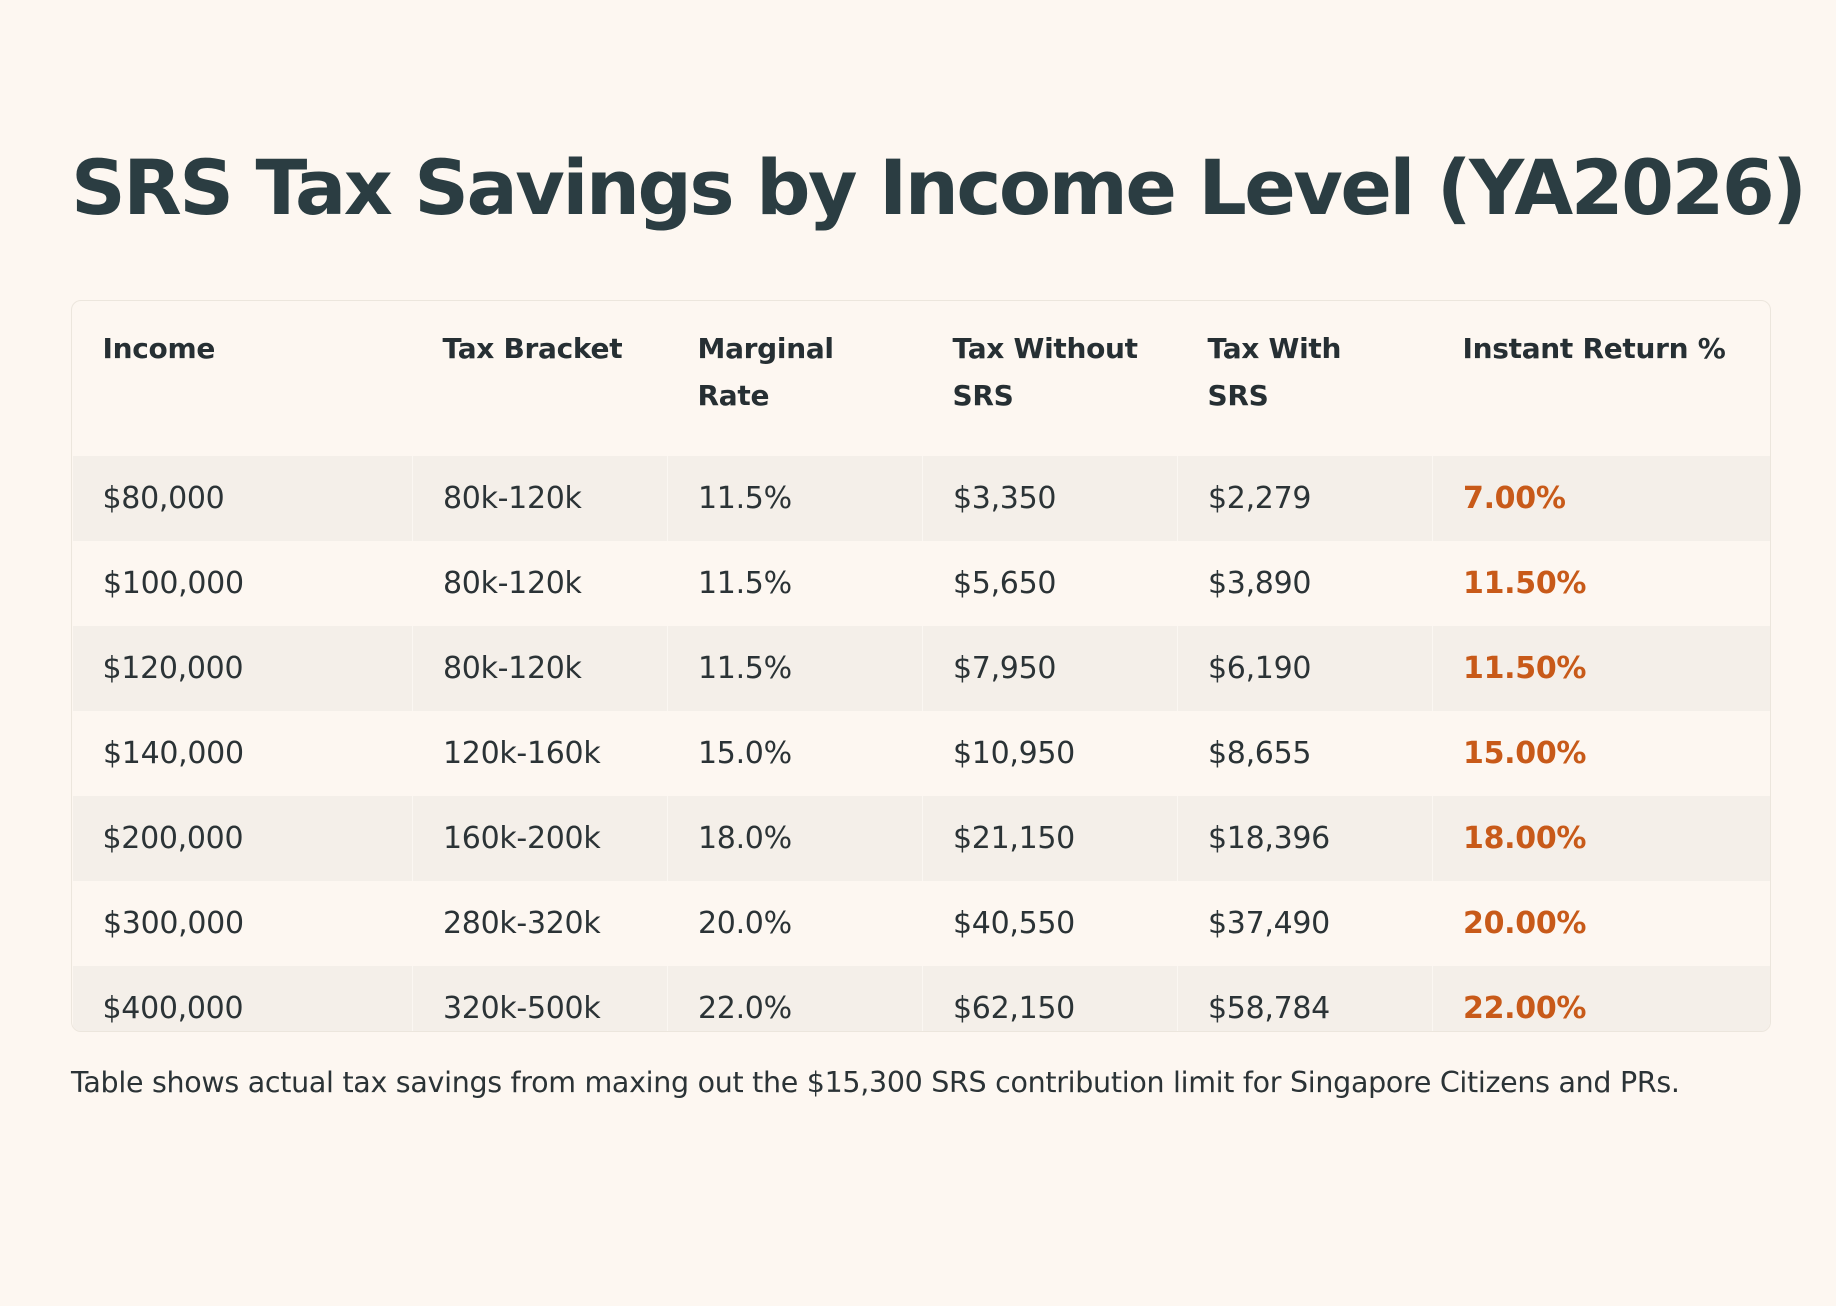 The image size is (1836, 1306). Describe the element at coordinates (540, 838) in the screenshot. I see `tax-bracket-cell: 160k-200k` at that location.